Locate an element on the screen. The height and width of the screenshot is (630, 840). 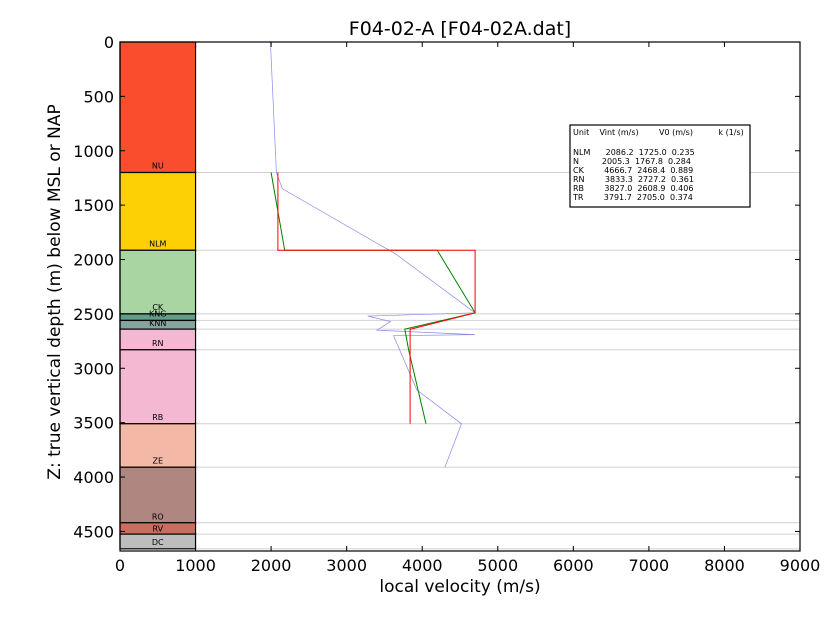
legend-frame is located at coordinates (660, 166).